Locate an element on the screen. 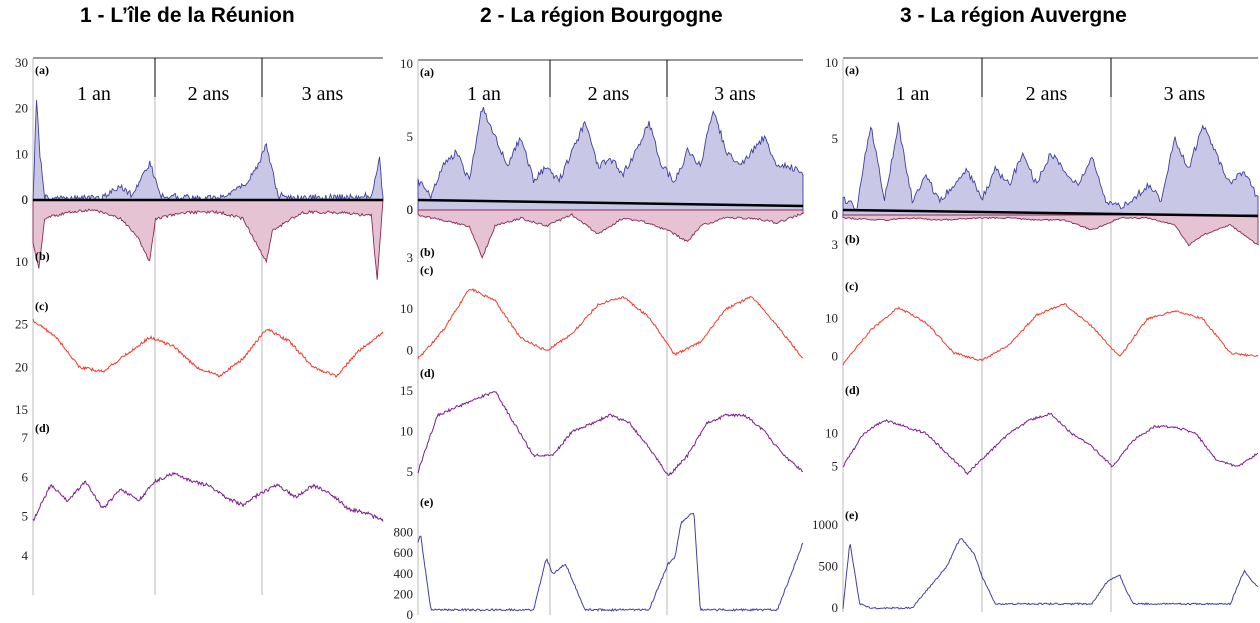 The image size is (1260, 623). tick-label-c: 25 is located at coordinates (21, 324).